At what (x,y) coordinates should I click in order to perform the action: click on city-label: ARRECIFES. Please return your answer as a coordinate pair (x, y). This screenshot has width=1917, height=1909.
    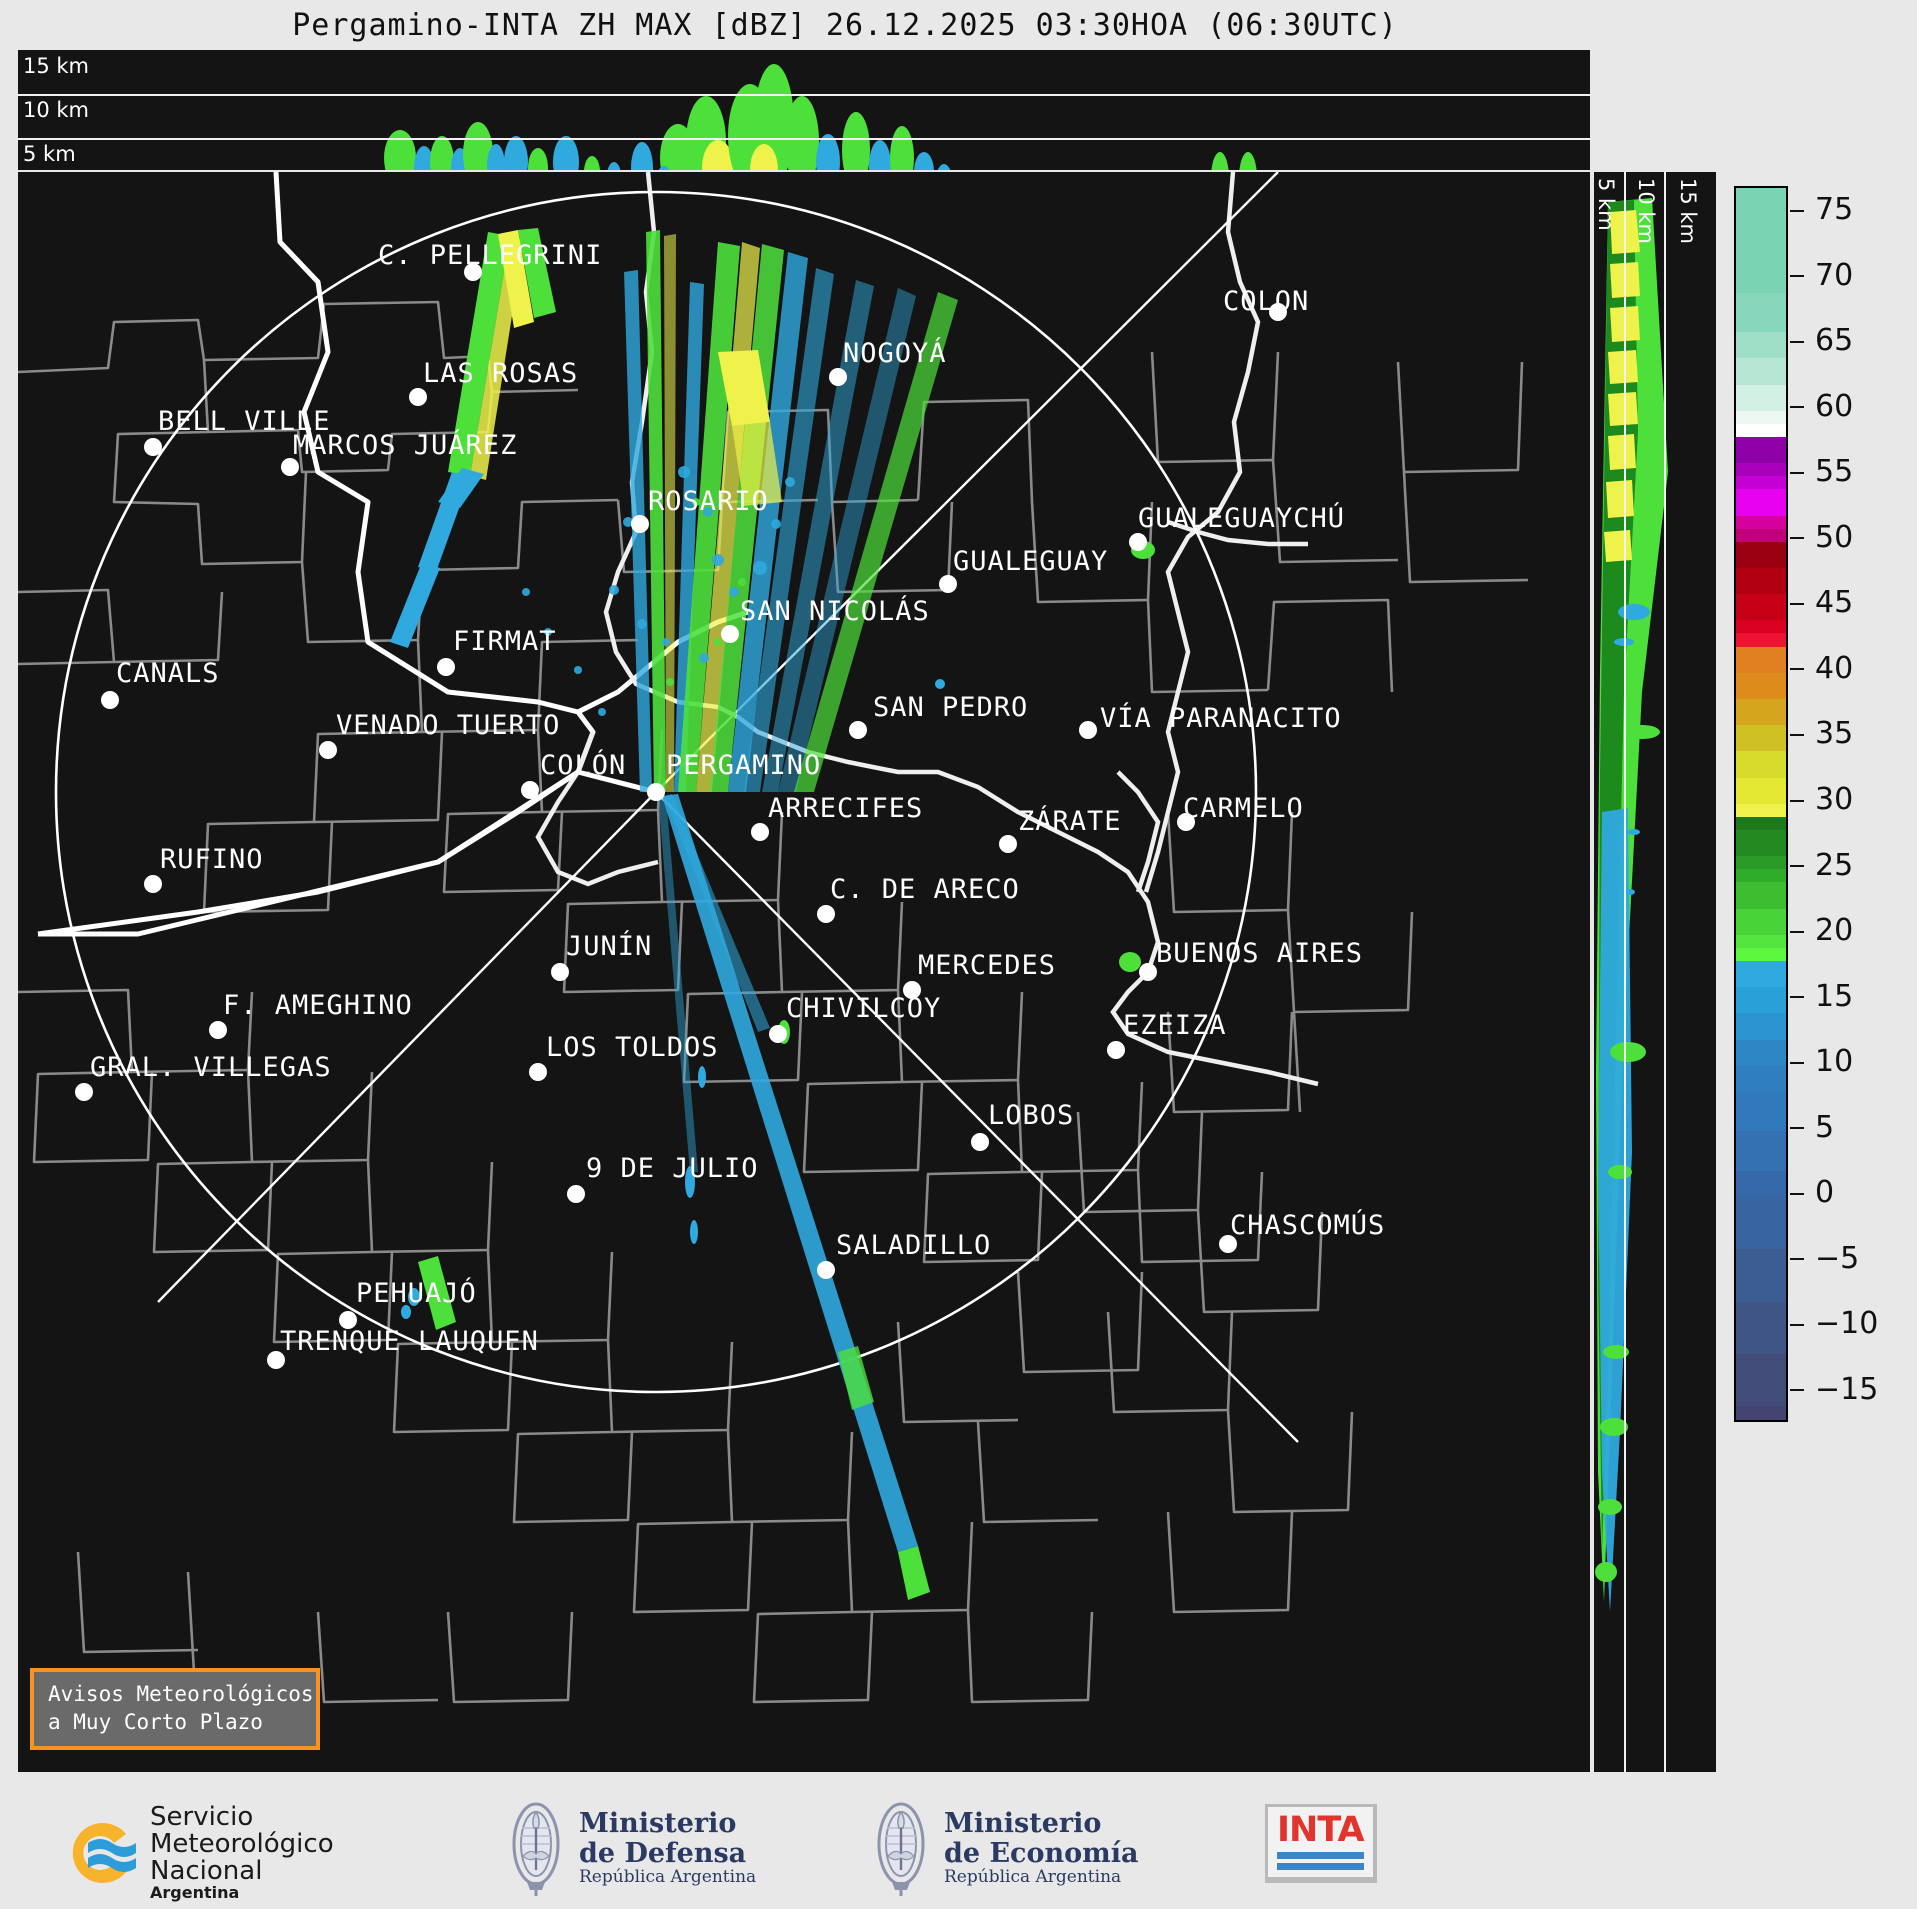
    Looking at the image, I should click on (845, 808).